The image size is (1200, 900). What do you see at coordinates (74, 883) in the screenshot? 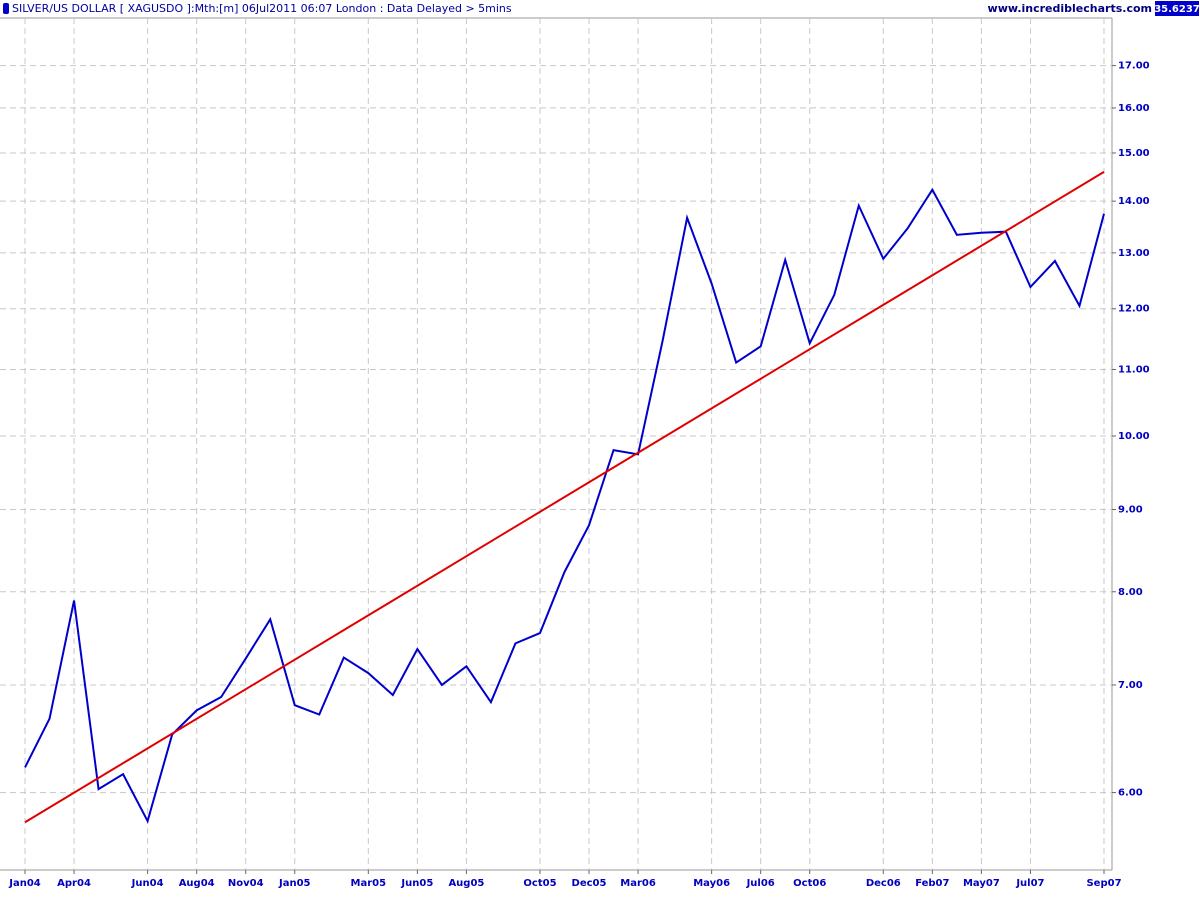
I see `x-tick-label: Apr04` at bounding box center [74, 883].